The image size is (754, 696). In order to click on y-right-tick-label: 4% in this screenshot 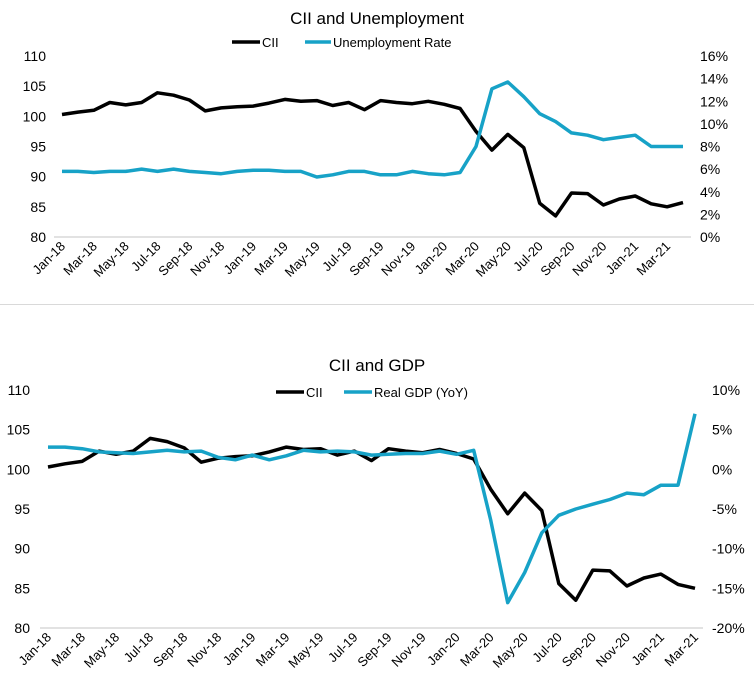, I will do `click(710, 192)`.